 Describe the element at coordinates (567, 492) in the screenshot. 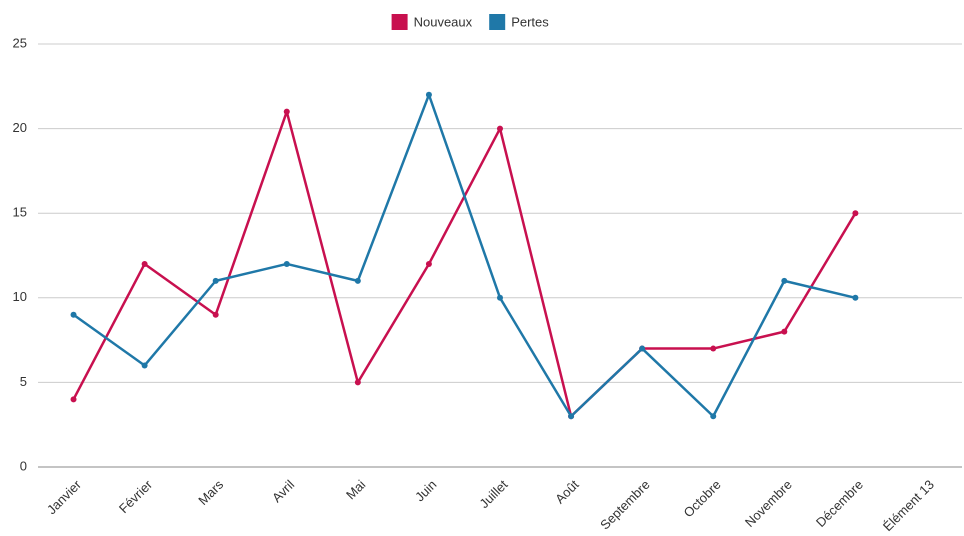

I see `x-tick-label: Août` at that location.